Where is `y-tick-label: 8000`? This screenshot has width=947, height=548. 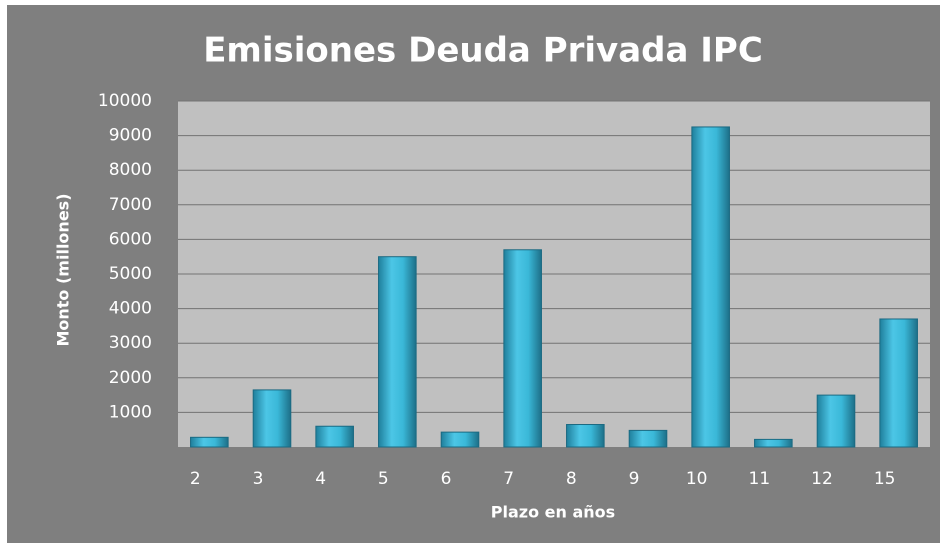 y-tick-label: 8000 is located at coordinates (130, 170).